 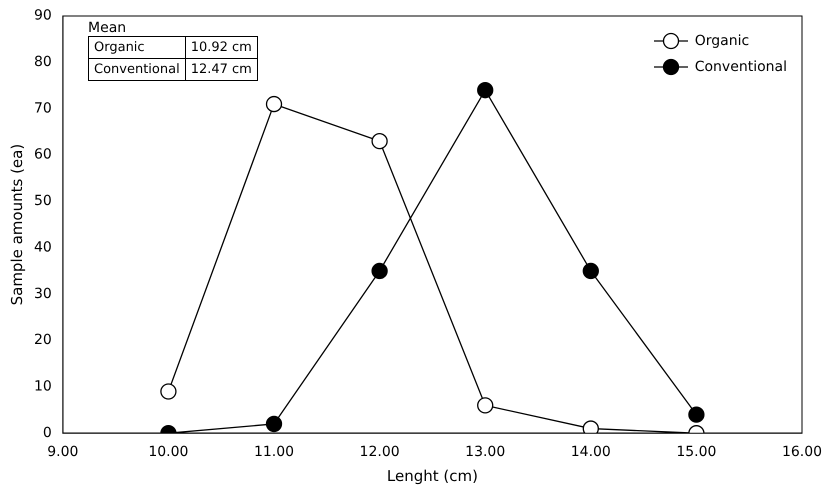 I want to click on annotation: Conventional, so click(x=137, y=69).